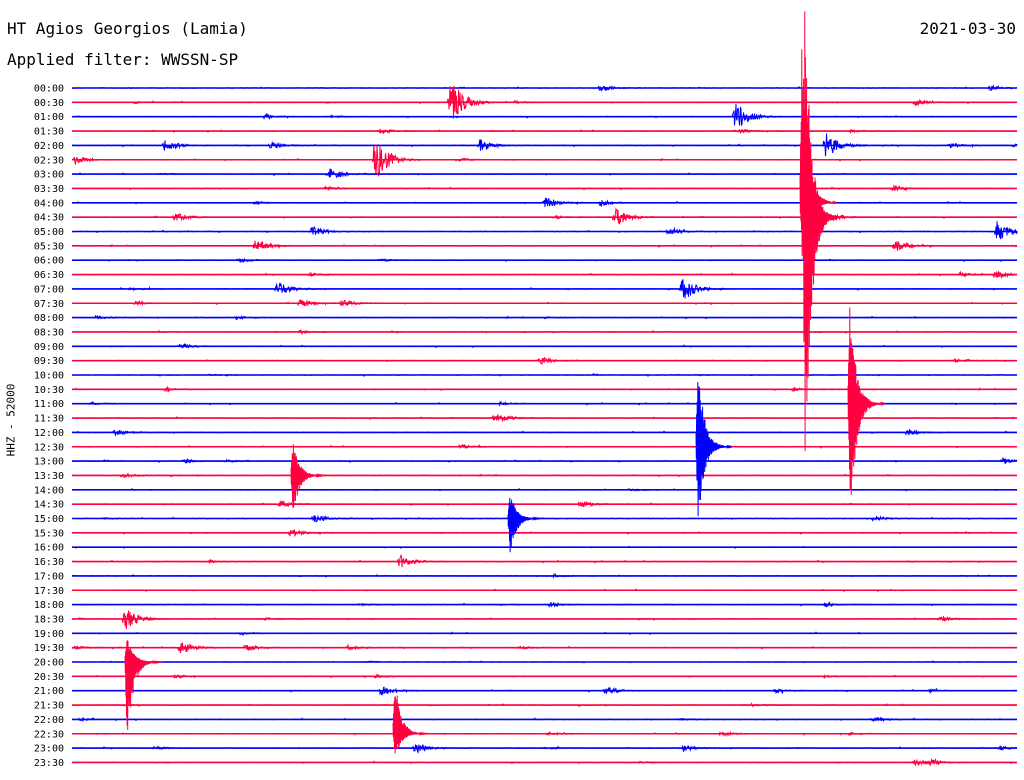  What do you see at coordinates (123, 59) in the screenshot?
I see `filter-label: Applied filter: WWSSN-SP` at bounding box center [123, 59].